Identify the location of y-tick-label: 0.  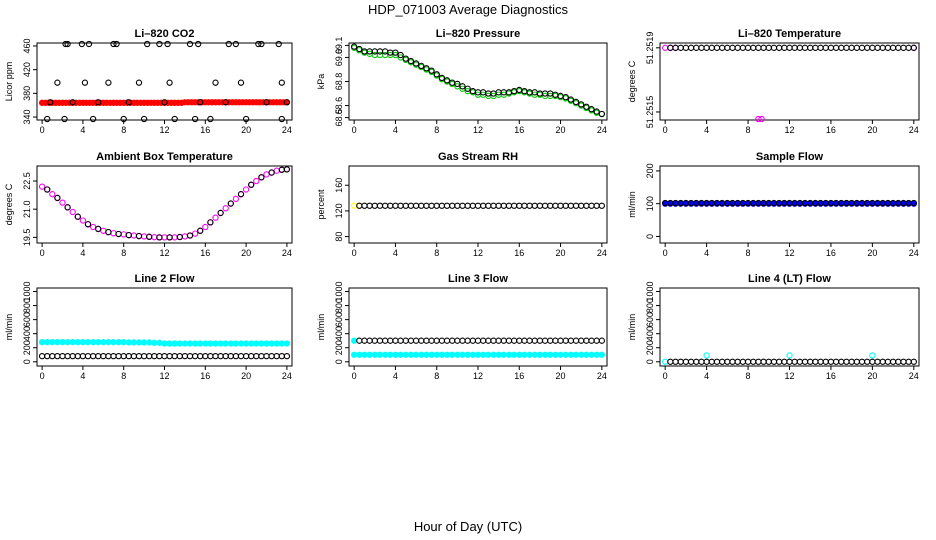
(27, 361).